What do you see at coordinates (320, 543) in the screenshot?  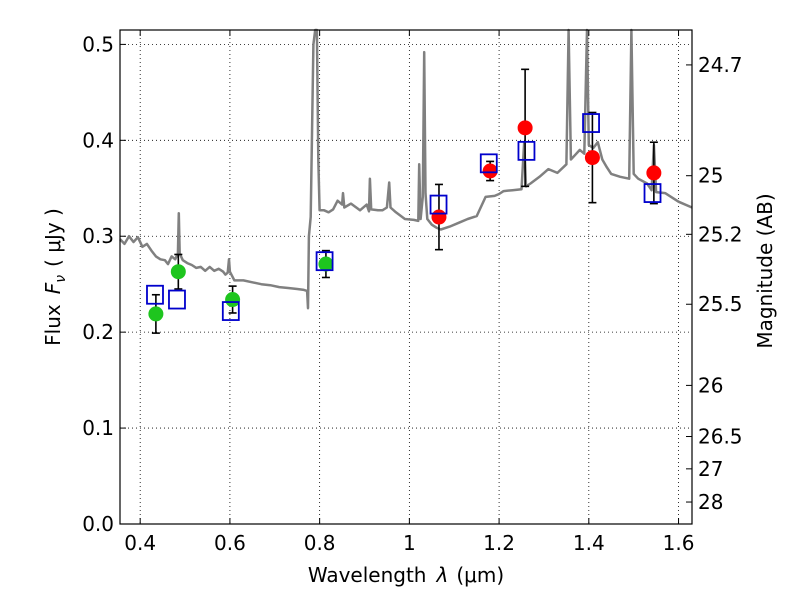 I see `x-tick-label: 0.8` at bounding box center [320, 543].